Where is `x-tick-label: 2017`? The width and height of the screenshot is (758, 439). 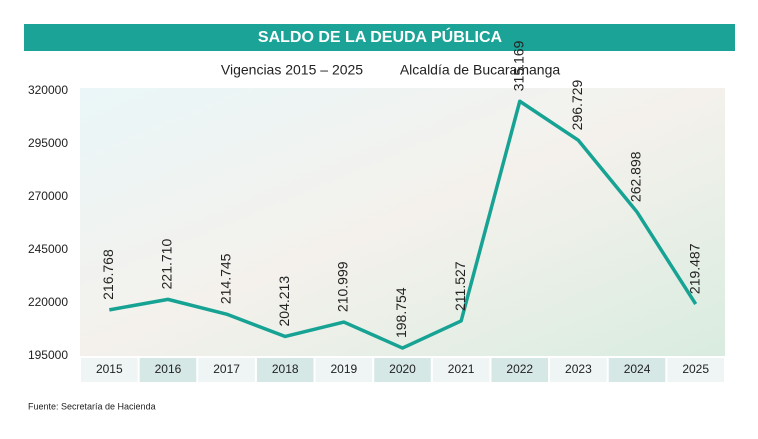
x-tick-label: 2017 is located at coordinates (226, 369).